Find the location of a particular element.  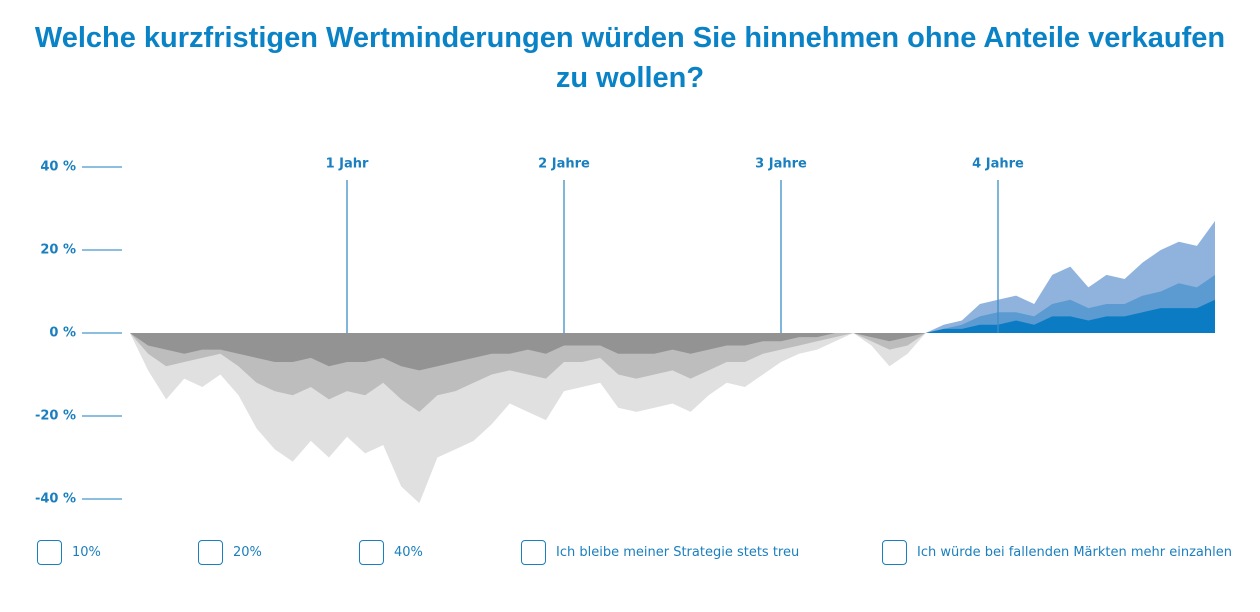

option-checkbox: 20% is located at coordinates (230, 552).